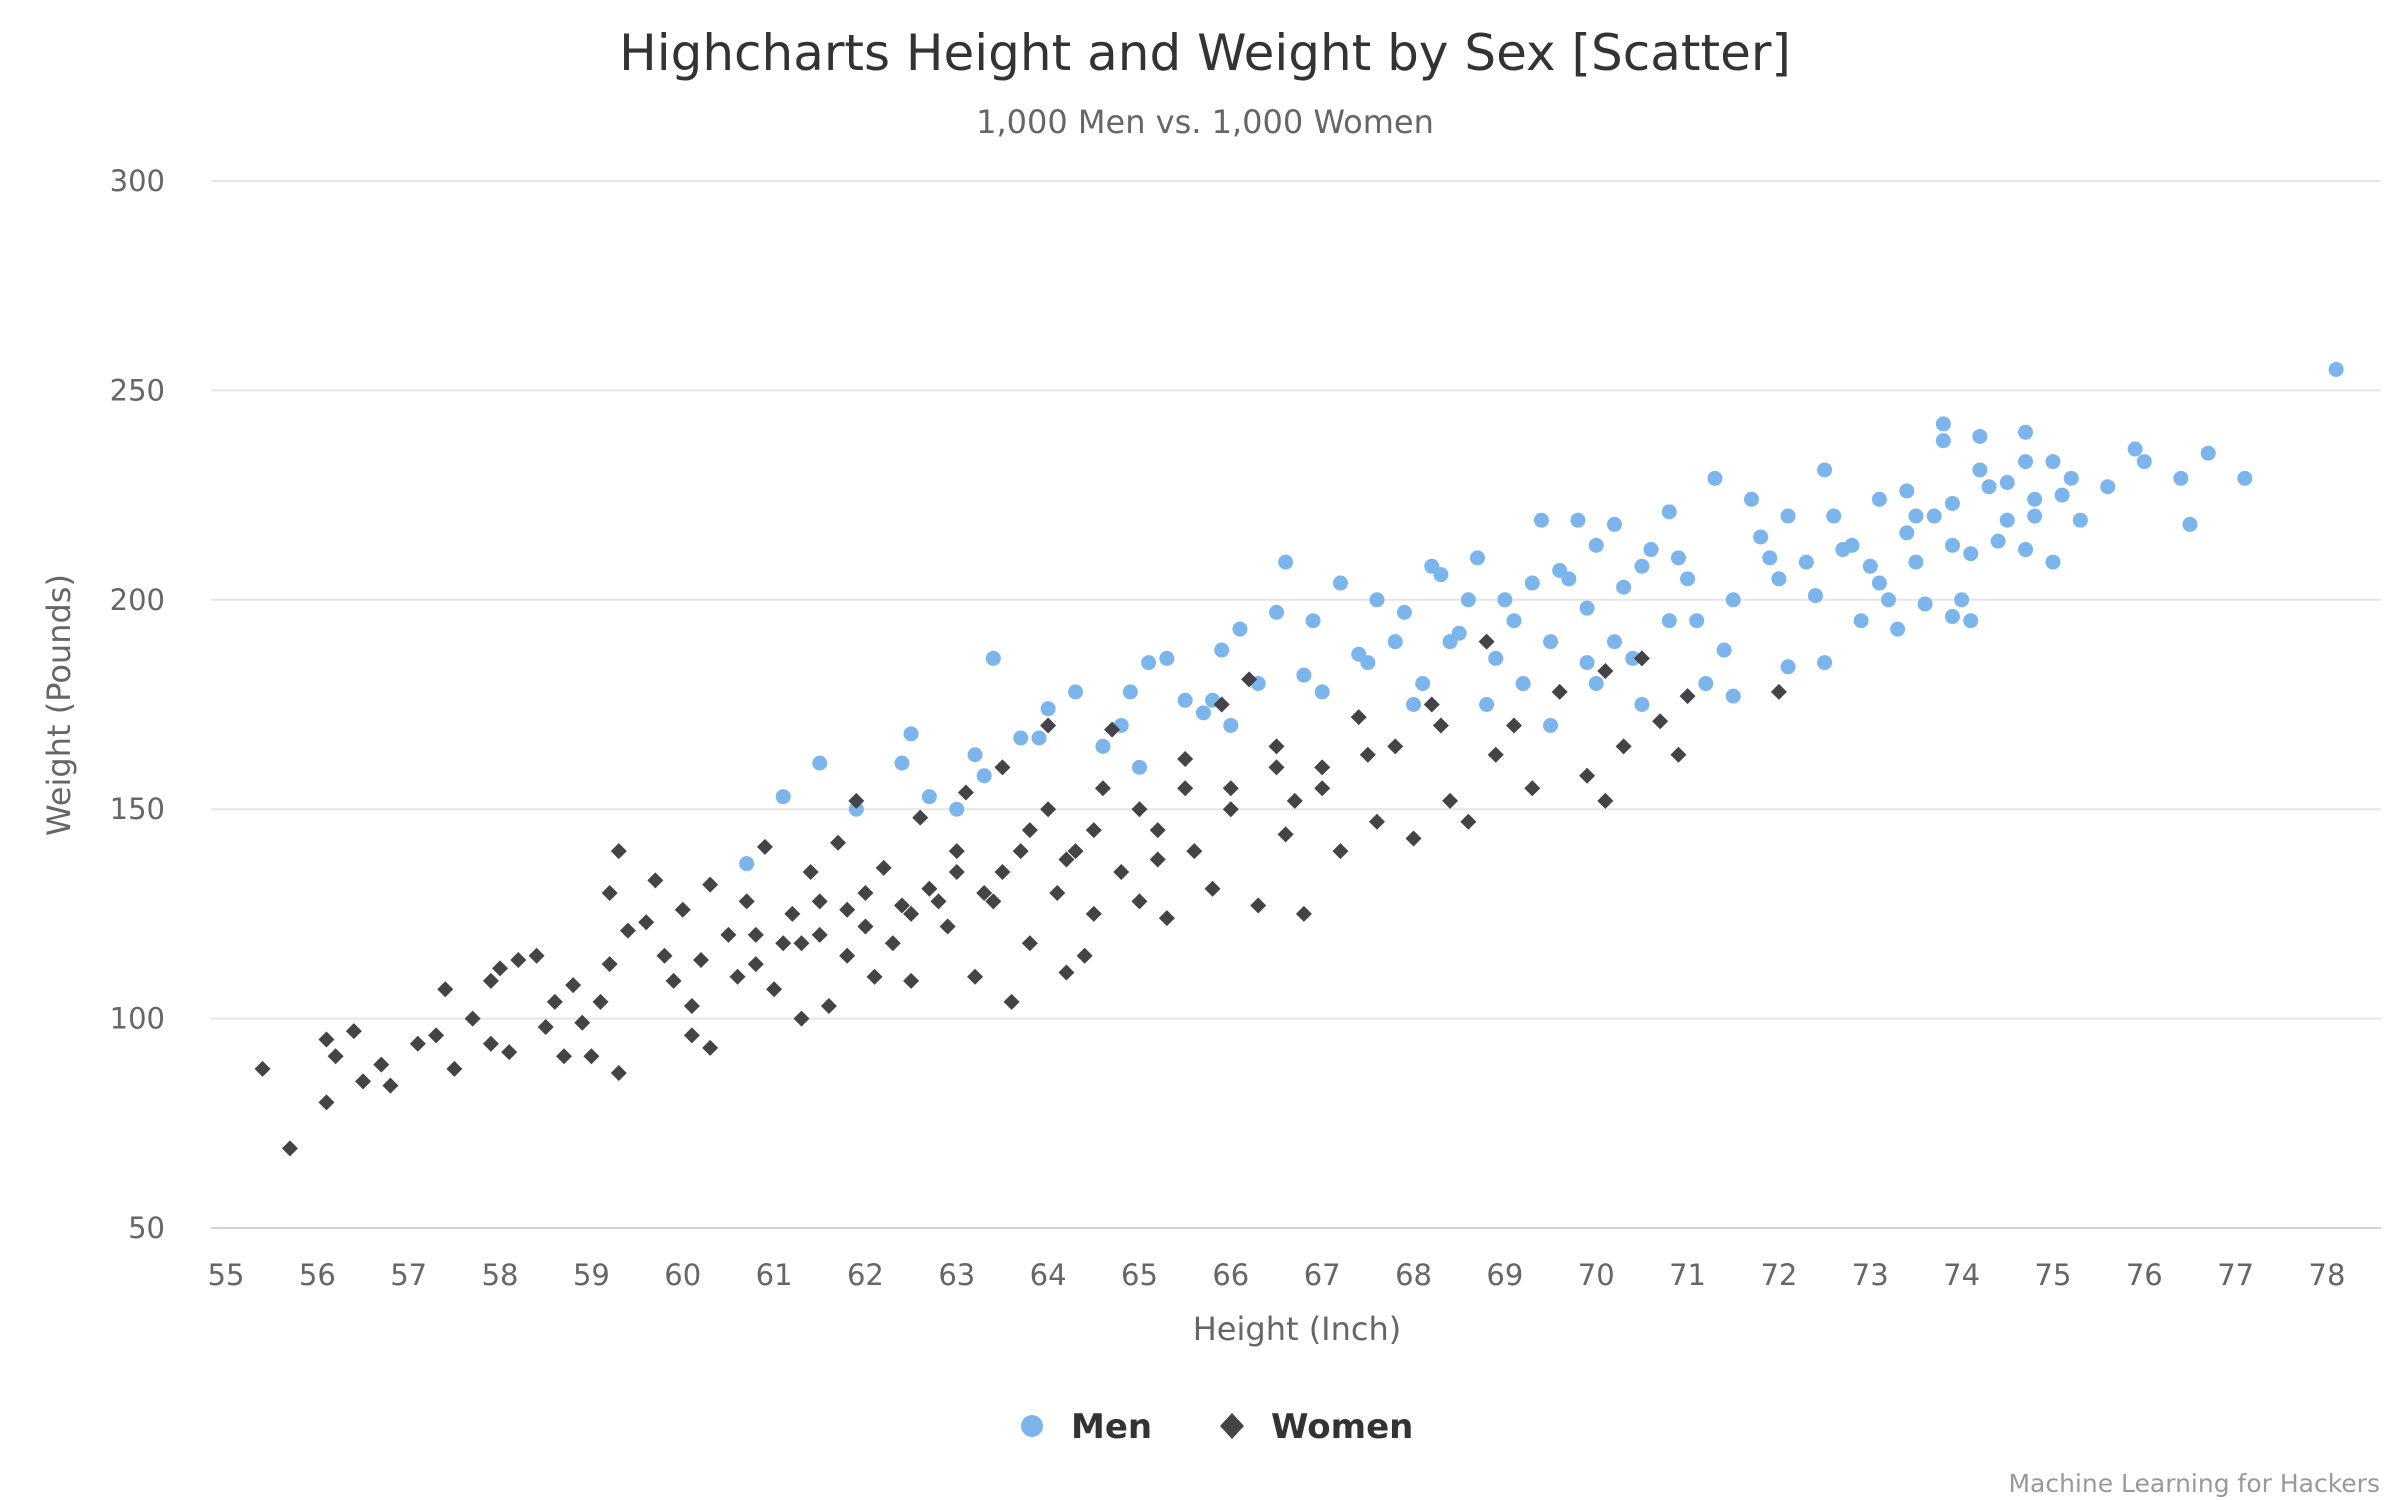  I want to click on credits-link: Machine Learning for Hackers, so click(2194, 1483).